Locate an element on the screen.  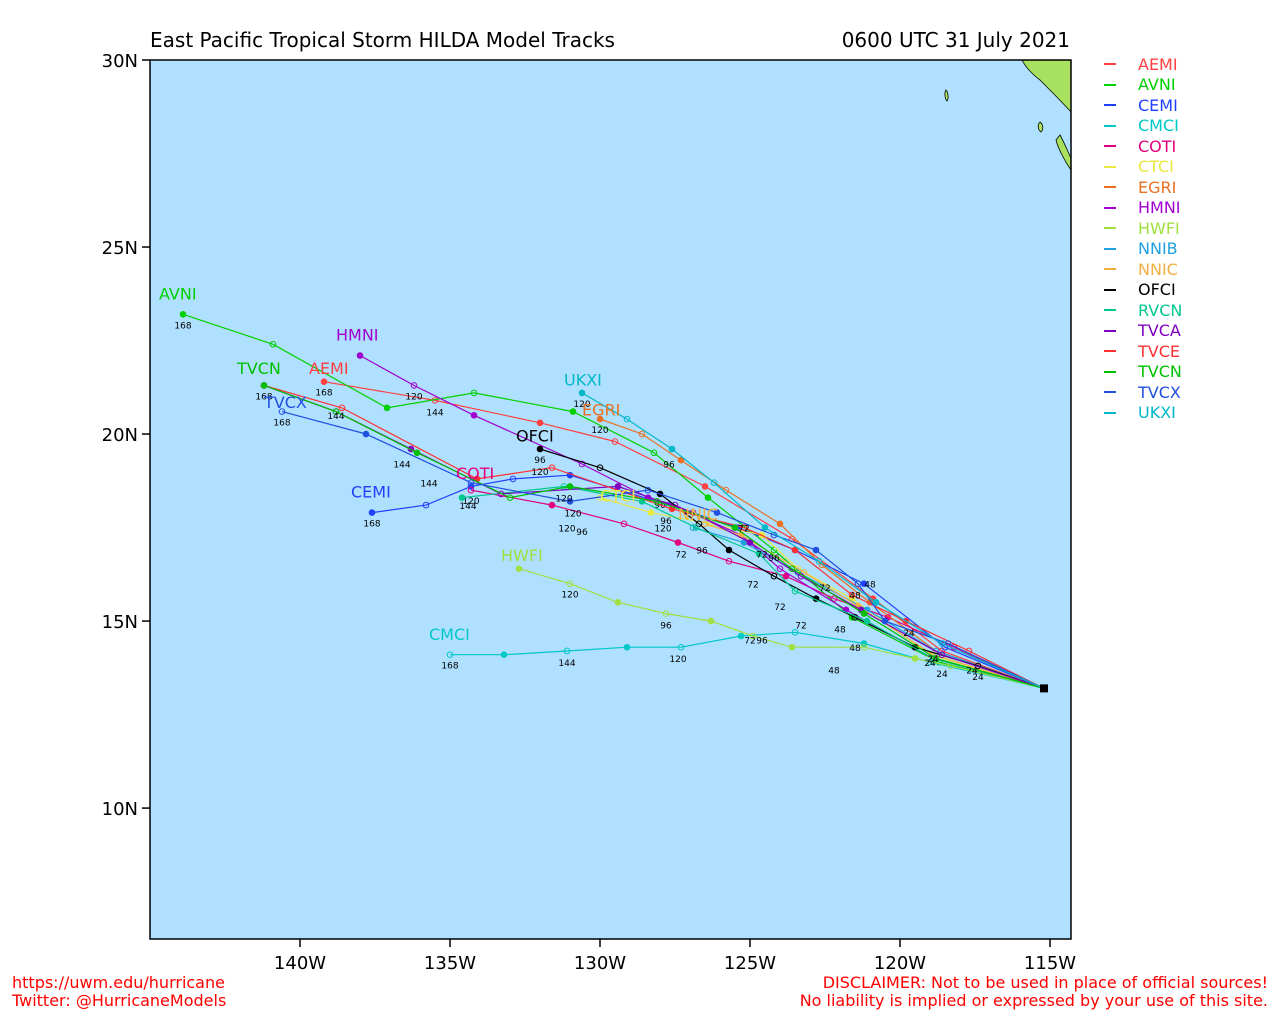
track-ukxi: 120 is located at coordinates (809, 539).